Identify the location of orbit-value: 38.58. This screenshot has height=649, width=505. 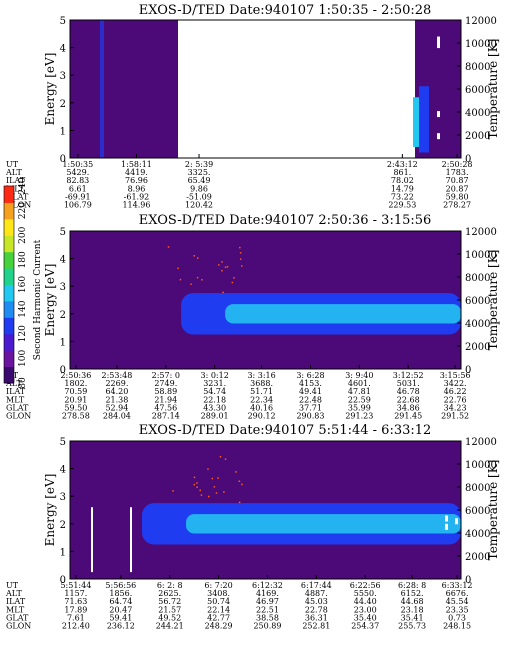
(267, 617).